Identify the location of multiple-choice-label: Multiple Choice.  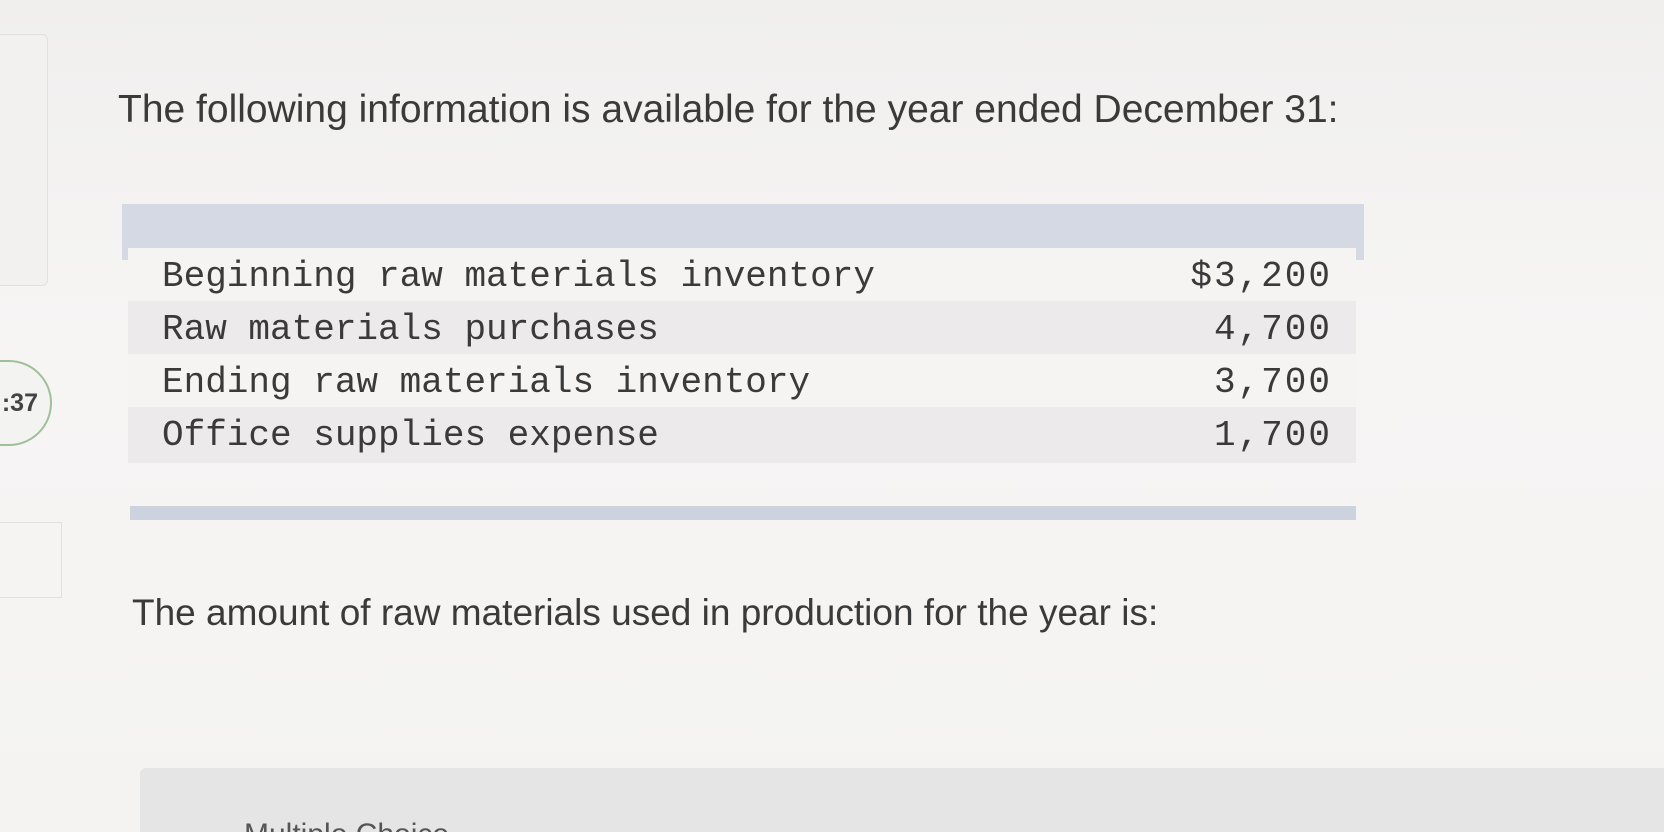
(346, 825).